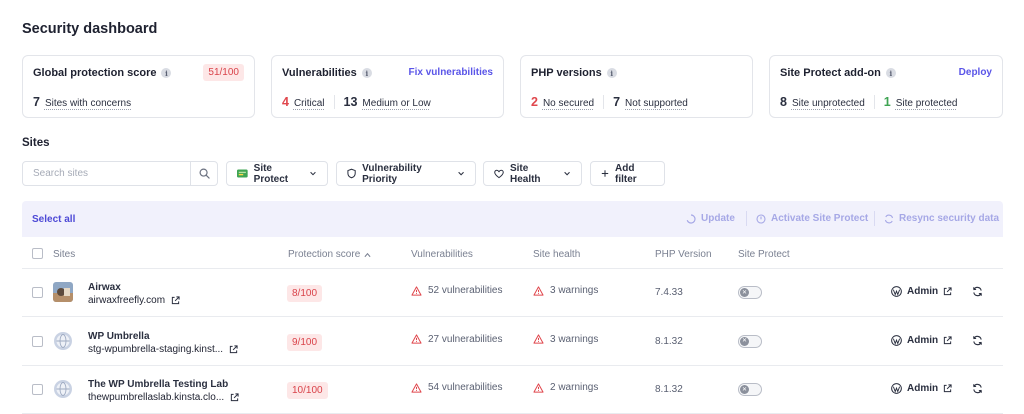 Image resolution: width=1024 pixels, height=414 pixels. I want to click on site-url: airwaxfreefly.com, so click(134, 300).